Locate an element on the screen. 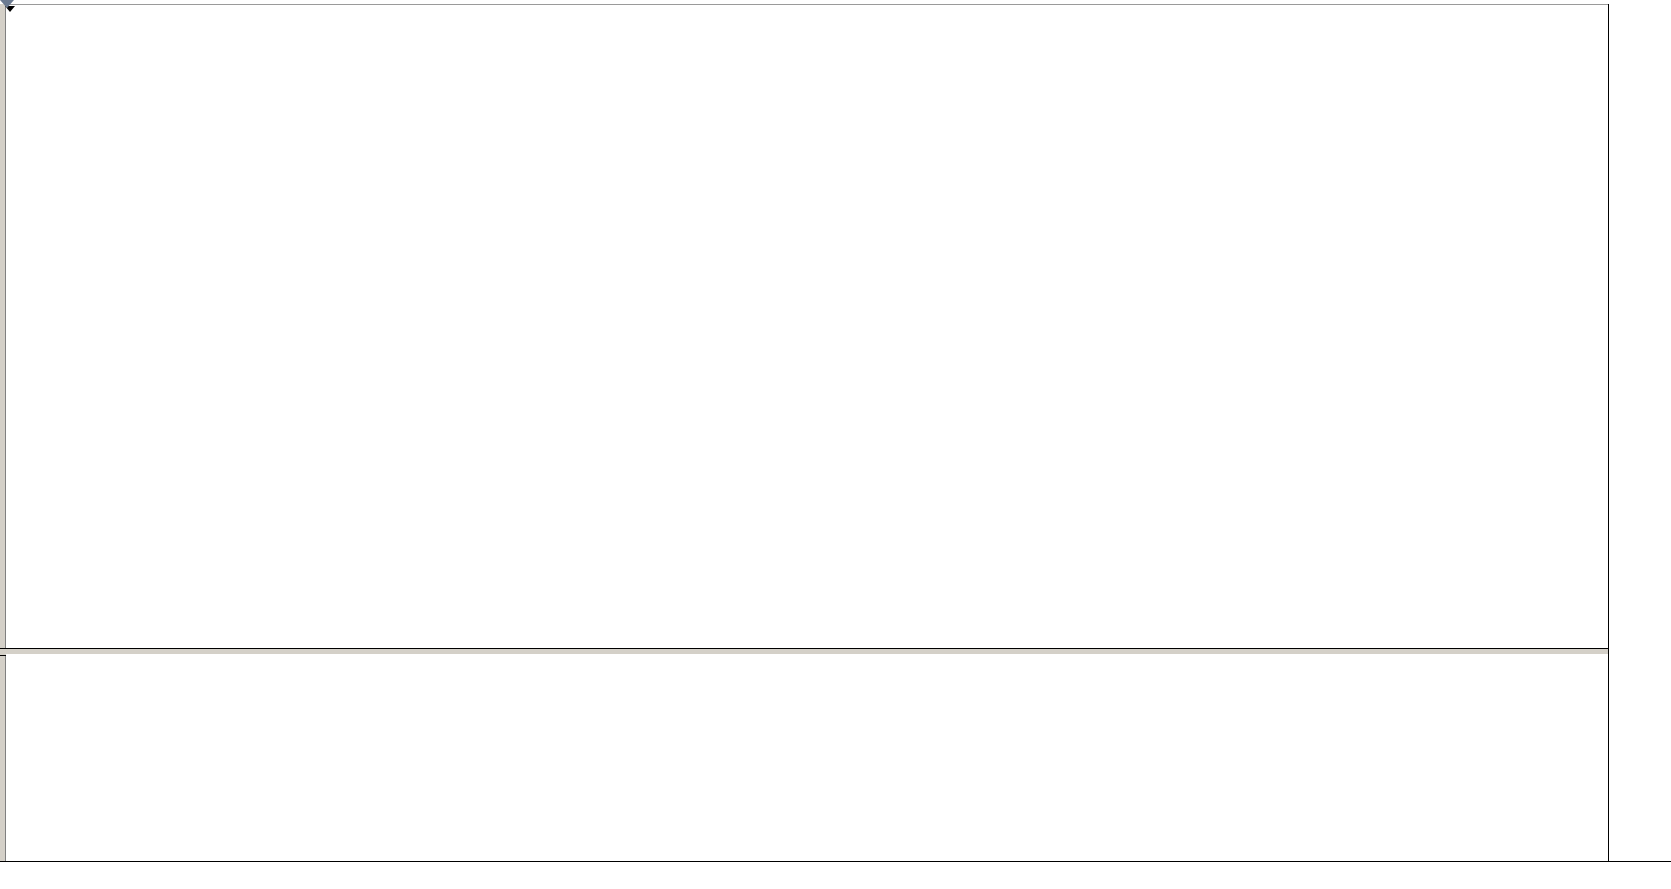  time-axis is located at coordinates (835, 875).